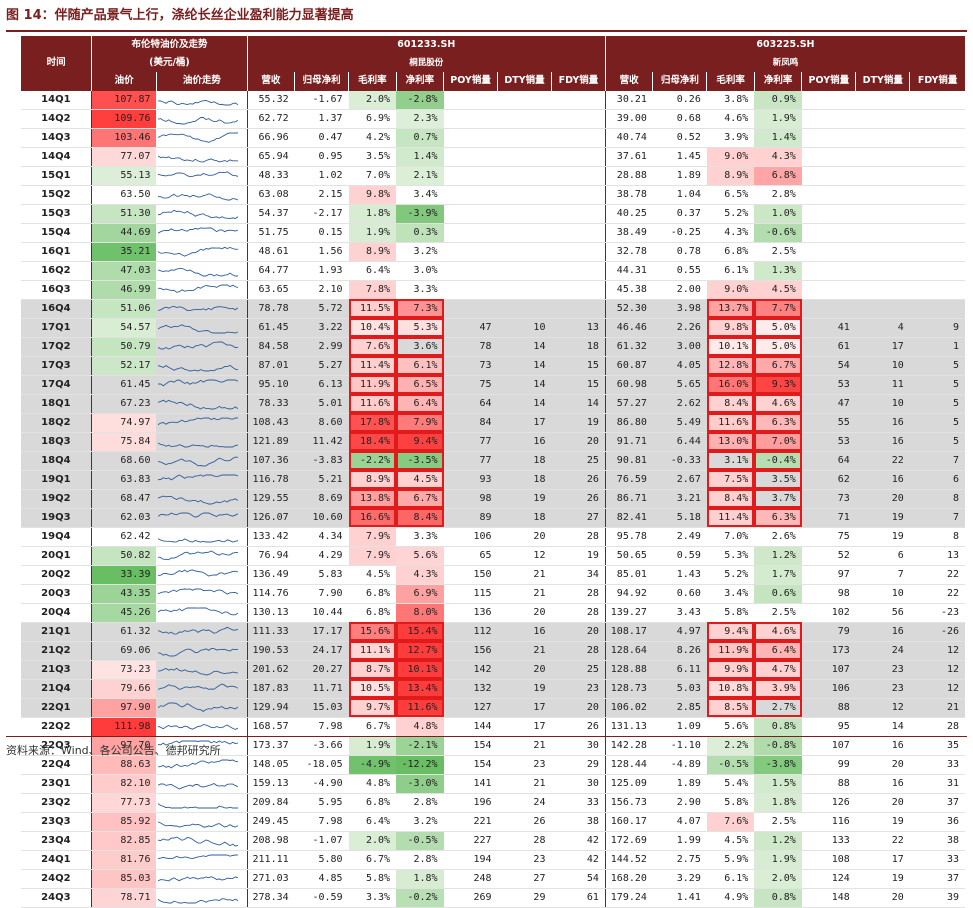 Image resolution: width=973 pixels, height=908 pixels. I want to click on quarter-cell: 15Q2, so click(56, 195).